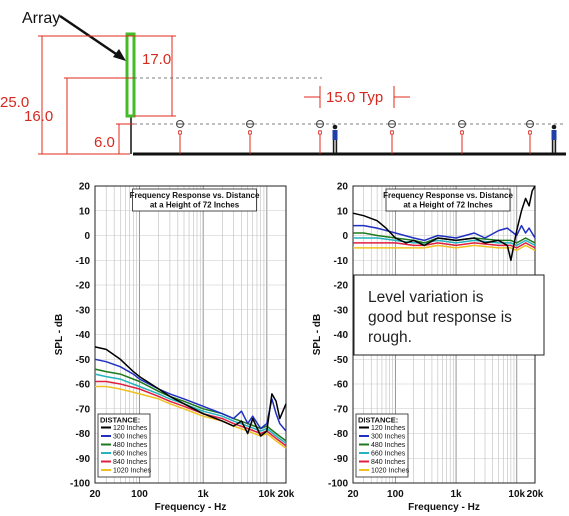  I want to click on listeners, so click(444, 138).